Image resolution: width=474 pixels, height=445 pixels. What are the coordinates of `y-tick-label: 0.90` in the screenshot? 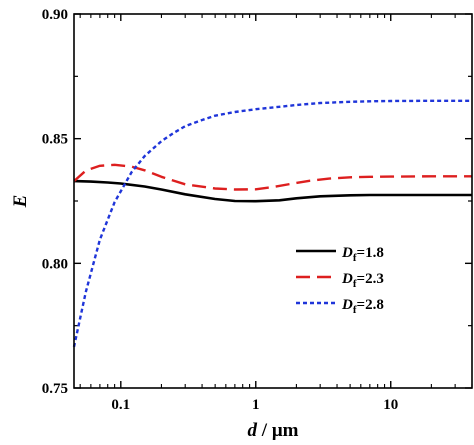 It's located at (55, 15).